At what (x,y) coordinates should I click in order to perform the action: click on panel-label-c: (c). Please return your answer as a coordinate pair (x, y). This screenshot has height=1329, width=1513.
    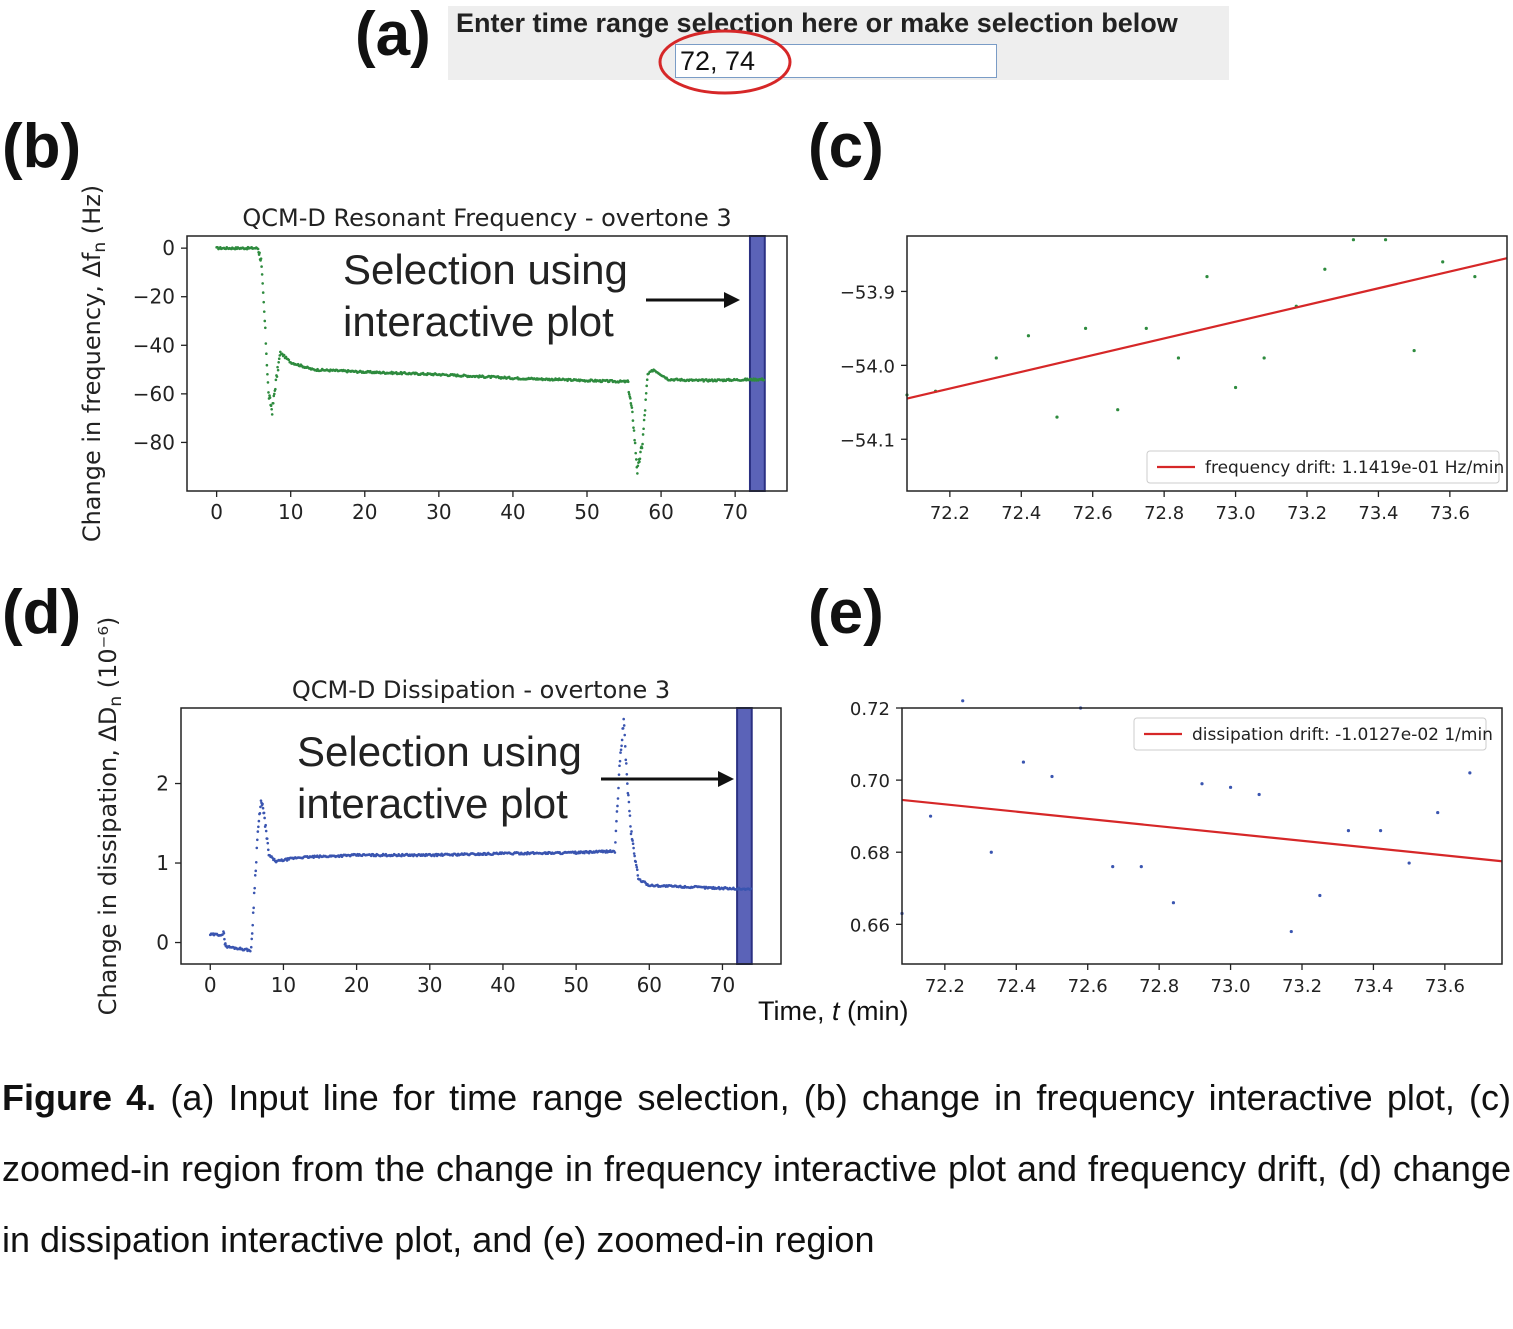
    Looking at the image, I should click on (846, 146).